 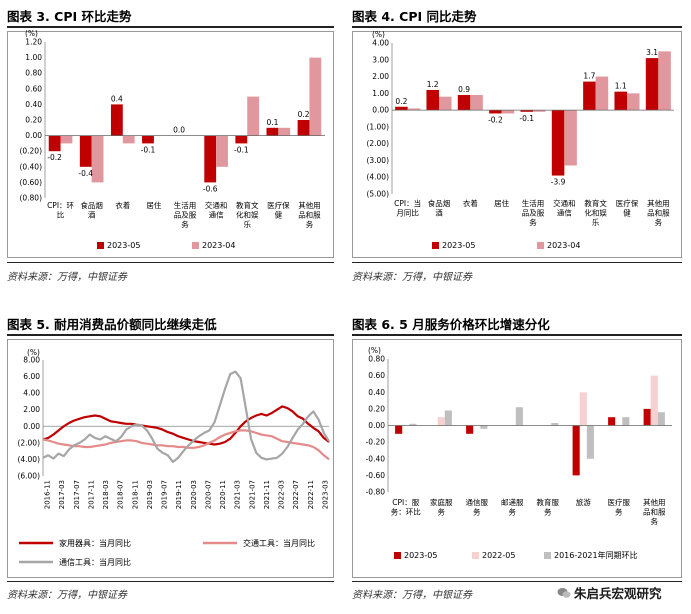 I want to click on data-label: -0.4, so click(x=85, y=173).